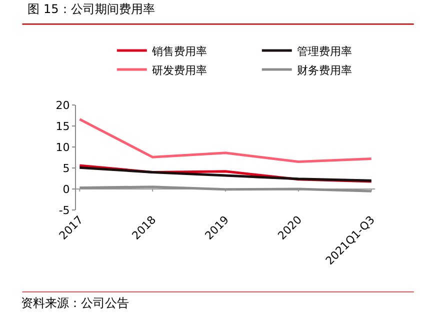 The width and height of the screenshot is (426, 321). I want to click on line-series, so click(225, 140).